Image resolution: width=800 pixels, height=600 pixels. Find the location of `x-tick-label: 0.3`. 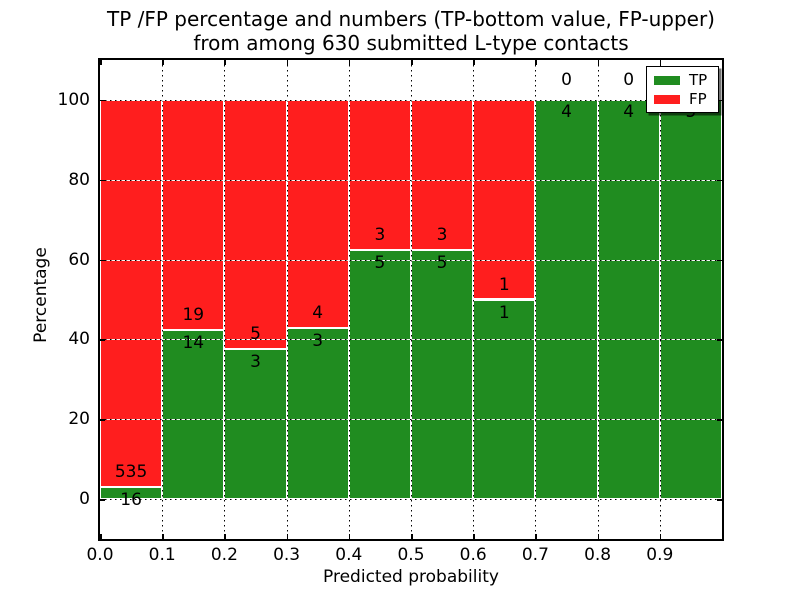

x-tick-label: 0.3 is located at coordinates (287, 555).